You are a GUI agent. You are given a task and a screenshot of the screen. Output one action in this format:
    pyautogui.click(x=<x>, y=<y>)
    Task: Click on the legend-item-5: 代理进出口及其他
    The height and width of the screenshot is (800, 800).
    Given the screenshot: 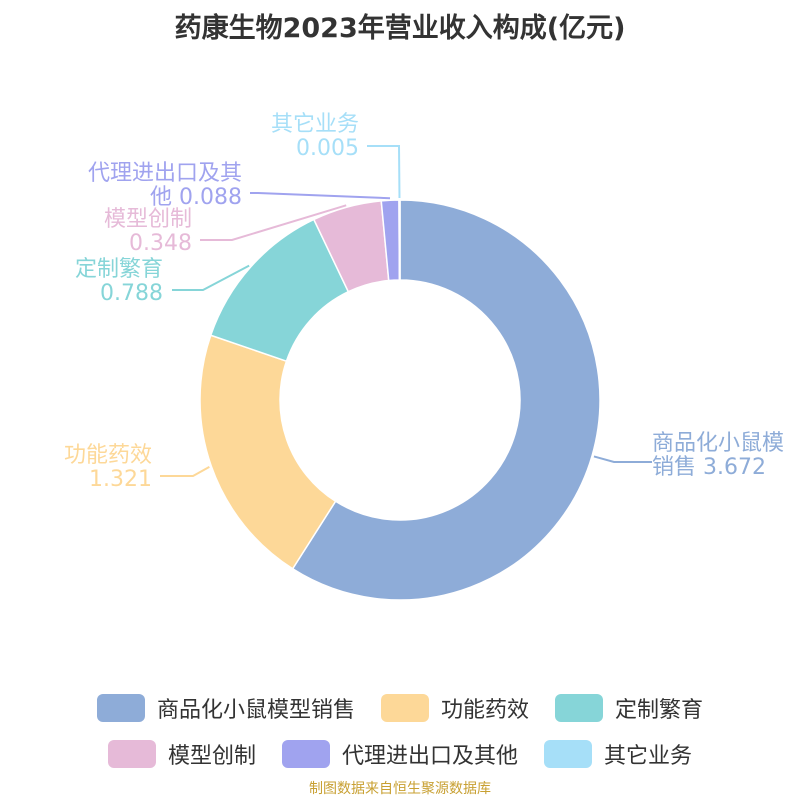 What is the action you would take?
    pyautogui.click(x=399, y=754)
    